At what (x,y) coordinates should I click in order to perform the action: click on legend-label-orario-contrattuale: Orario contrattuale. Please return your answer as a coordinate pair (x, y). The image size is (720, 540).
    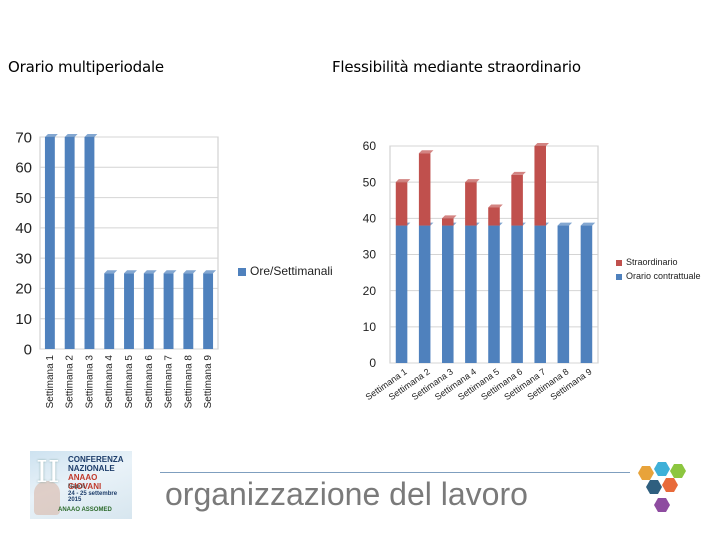
    Looking at the image, I should click on (663, 276).